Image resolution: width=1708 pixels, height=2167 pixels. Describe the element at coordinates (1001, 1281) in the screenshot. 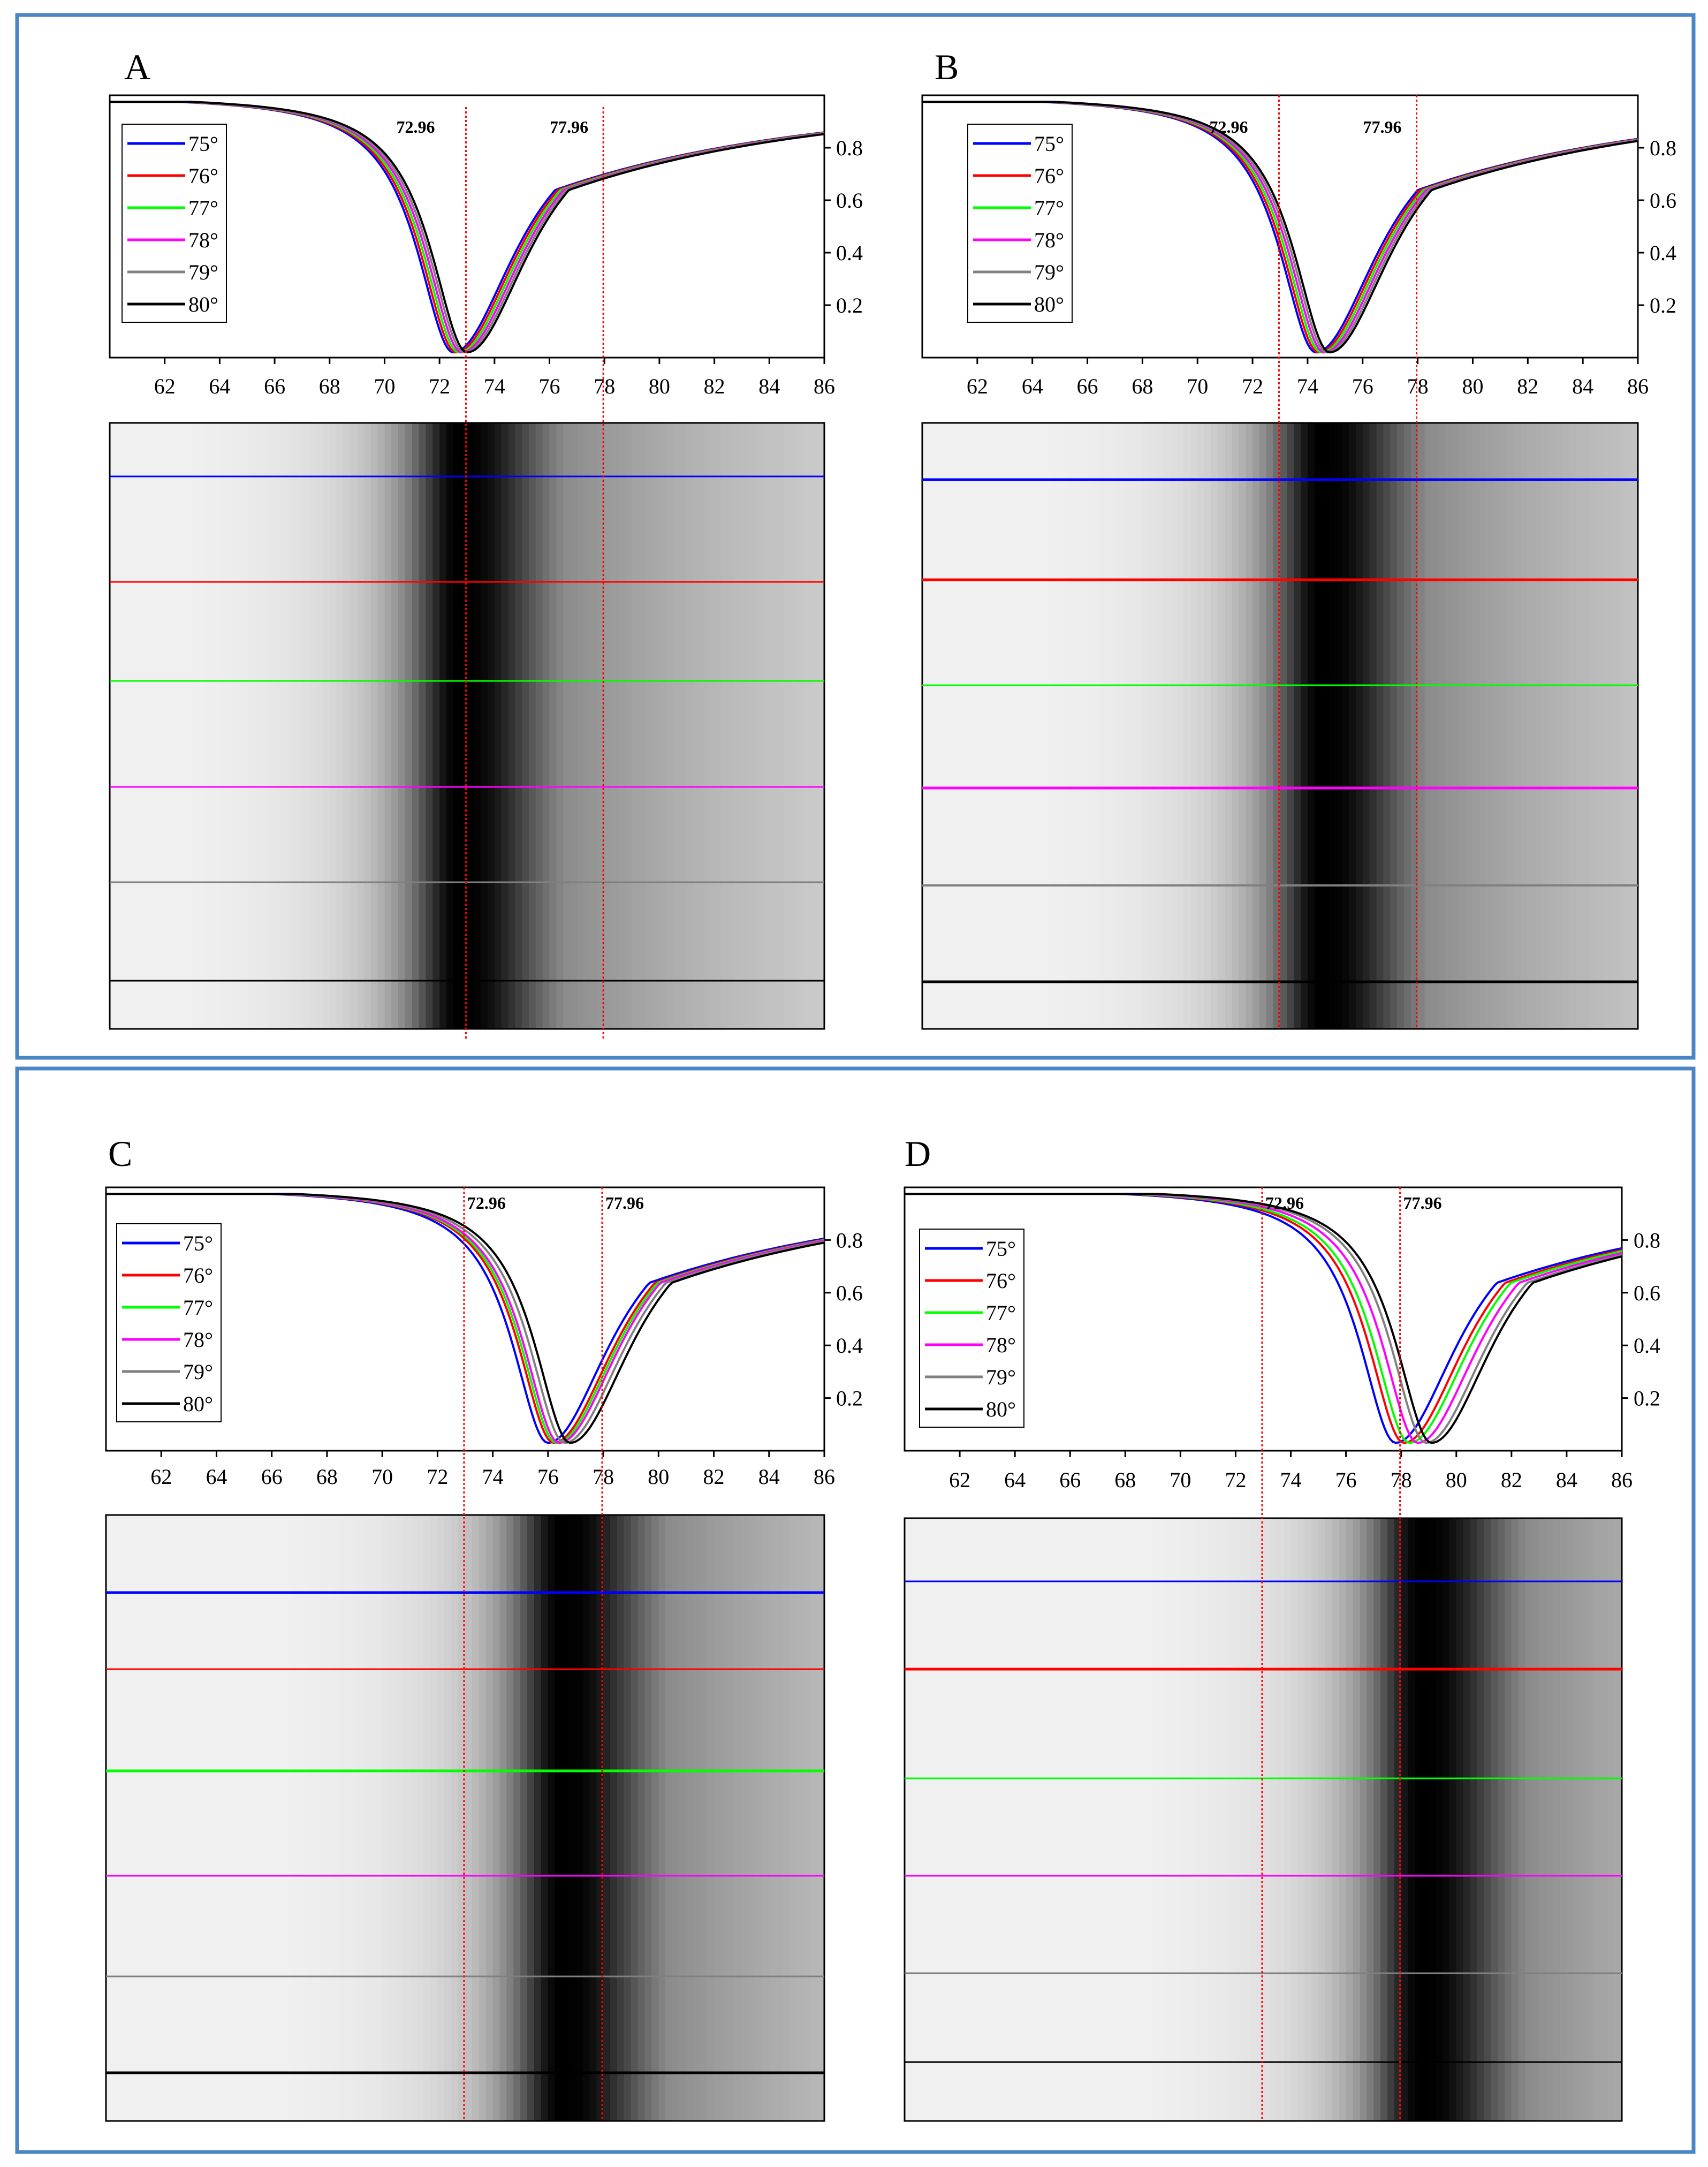

I see `legend-label-76: 76°` at that location.